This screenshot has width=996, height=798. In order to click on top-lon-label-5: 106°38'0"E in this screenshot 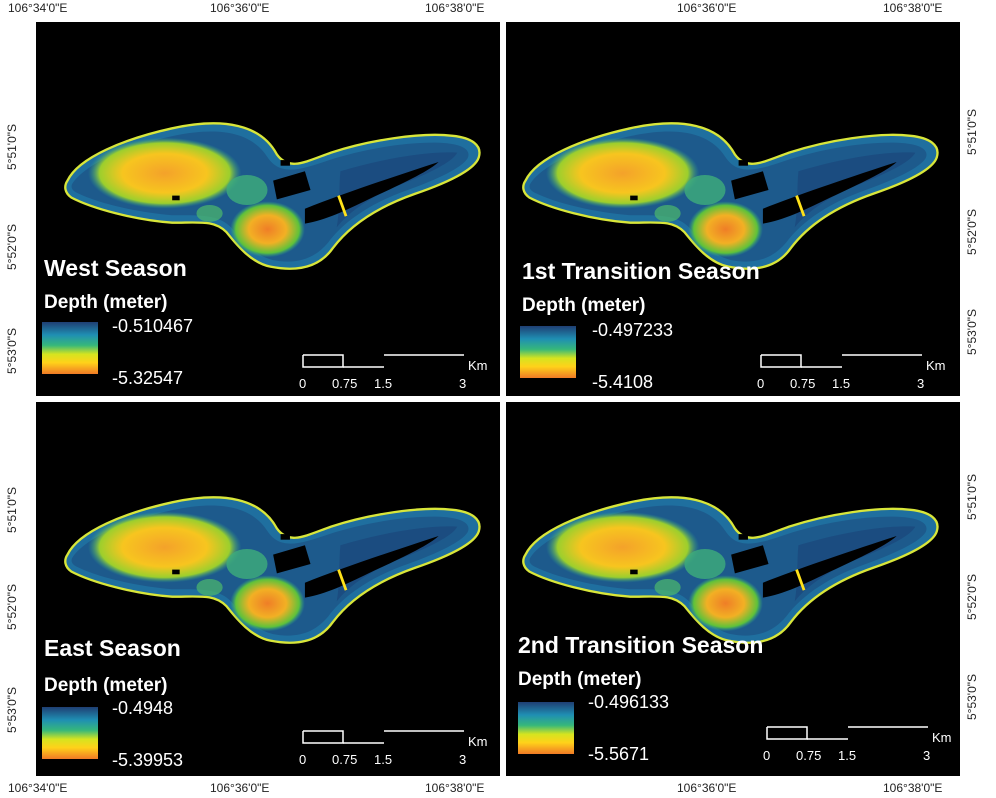, I will do `click(913, 8)`.